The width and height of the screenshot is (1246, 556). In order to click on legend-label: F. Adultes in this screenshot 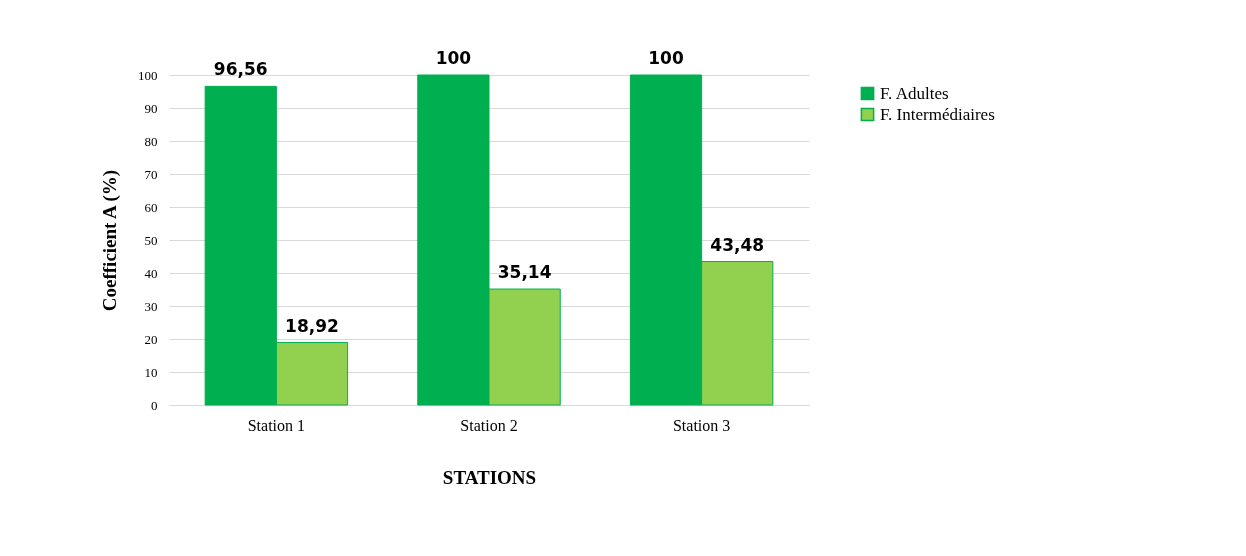, I will do `click(914, 93)`.